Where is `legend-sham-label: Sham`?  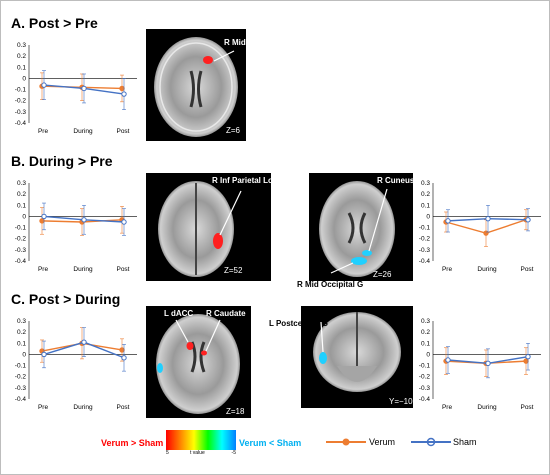
legend-sham-label: Sham is located at coordinates (465, 442).